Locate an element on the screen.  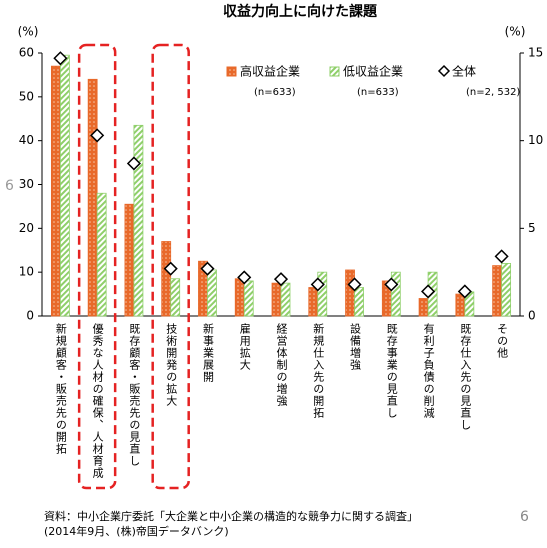
x-tick-label: 既存仕入先の見直し is located at coordinates (465, 377).